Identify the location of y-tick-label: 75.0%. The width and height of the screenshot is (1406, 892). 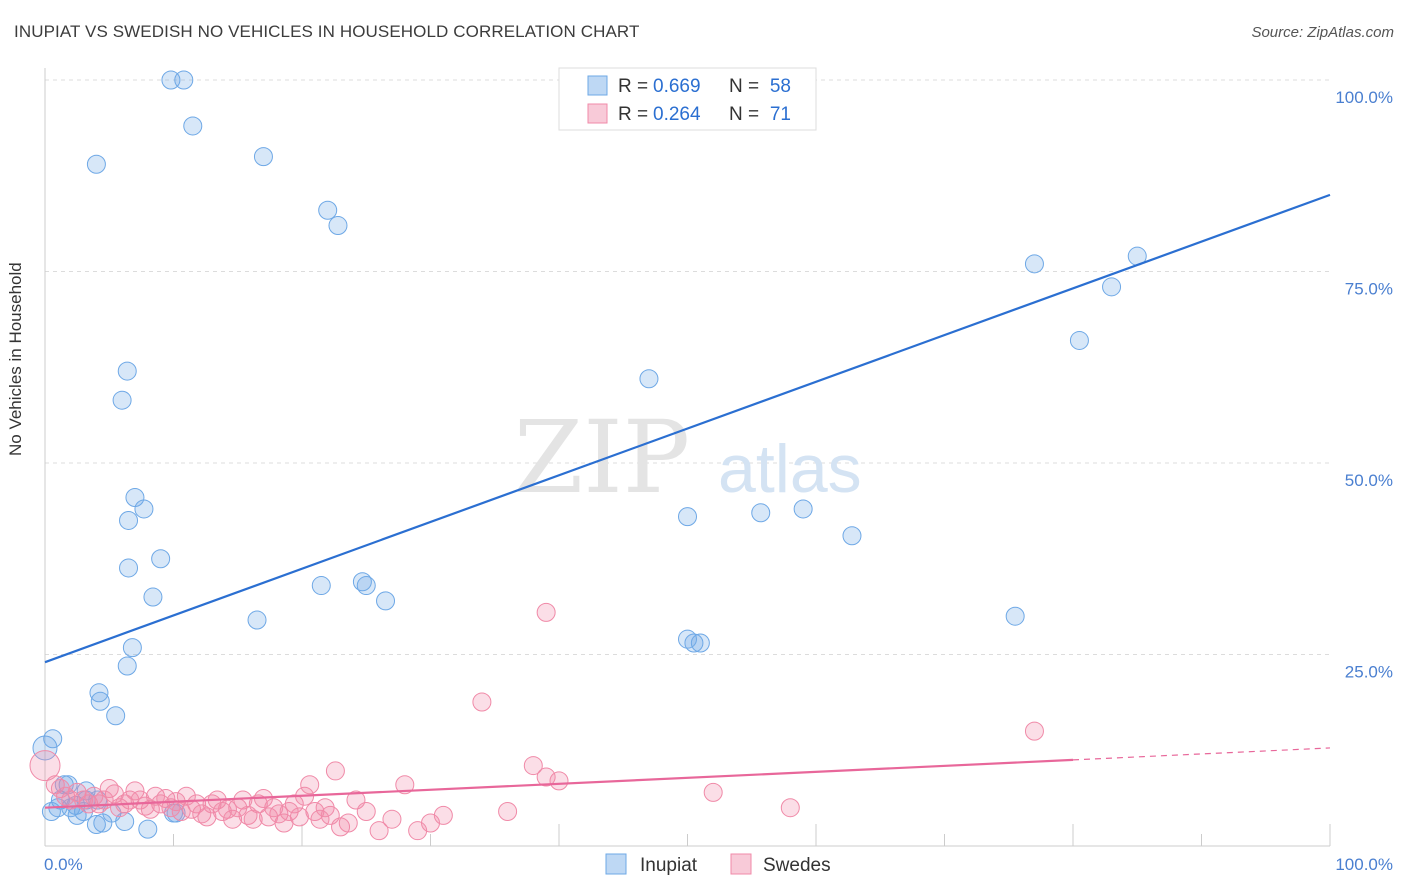
(1369, 289).